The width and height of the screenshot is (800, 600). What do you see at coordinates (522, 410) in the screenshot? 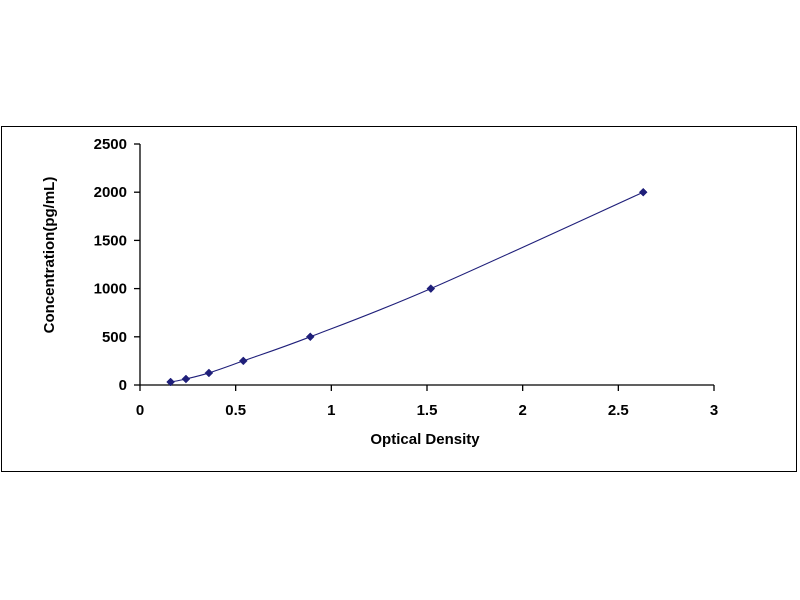
I see `x-tick-label: 2` at bounding box center [522, 410].